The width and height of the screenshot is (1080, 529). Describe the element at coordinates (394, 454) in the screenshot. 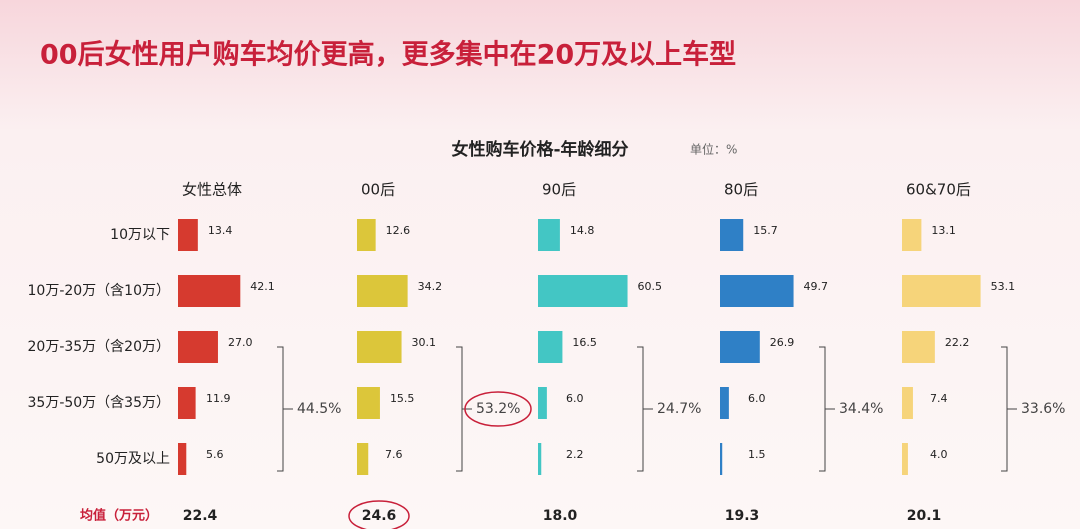

I see `value-label: 7.6` at that location.